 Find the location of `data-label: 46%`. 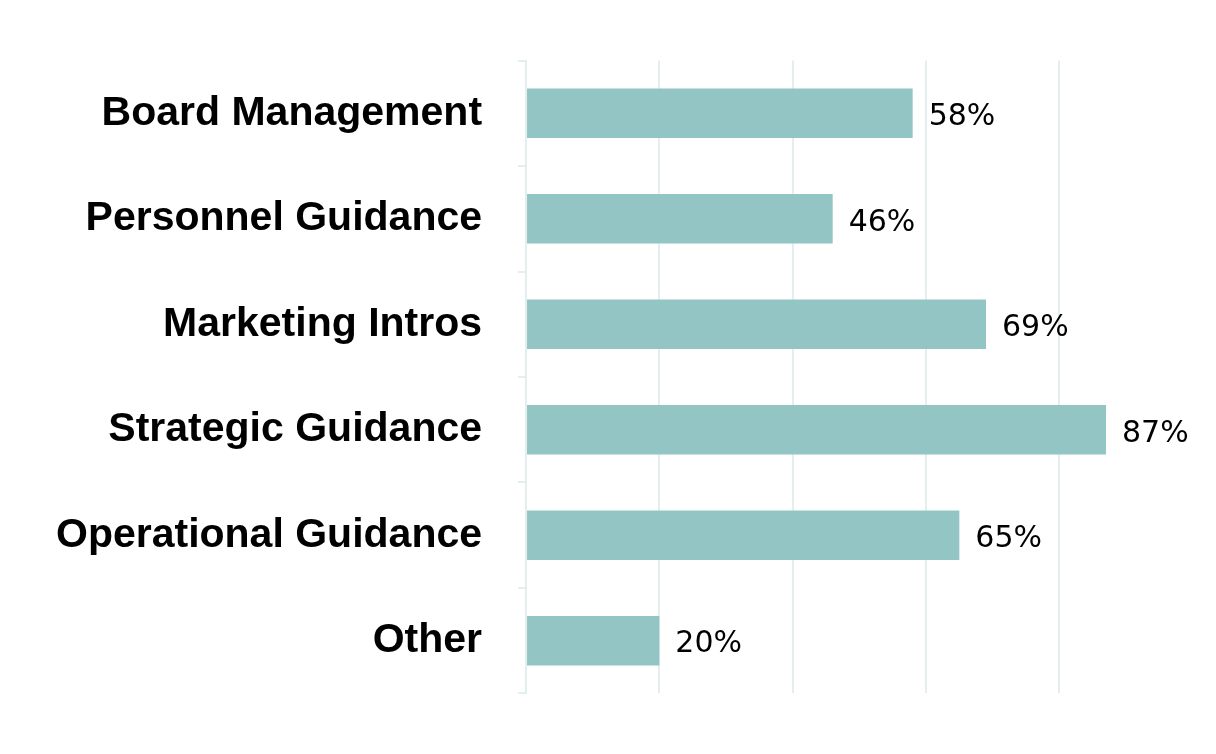

data-label: 46% is located at coordinates (882, 220).